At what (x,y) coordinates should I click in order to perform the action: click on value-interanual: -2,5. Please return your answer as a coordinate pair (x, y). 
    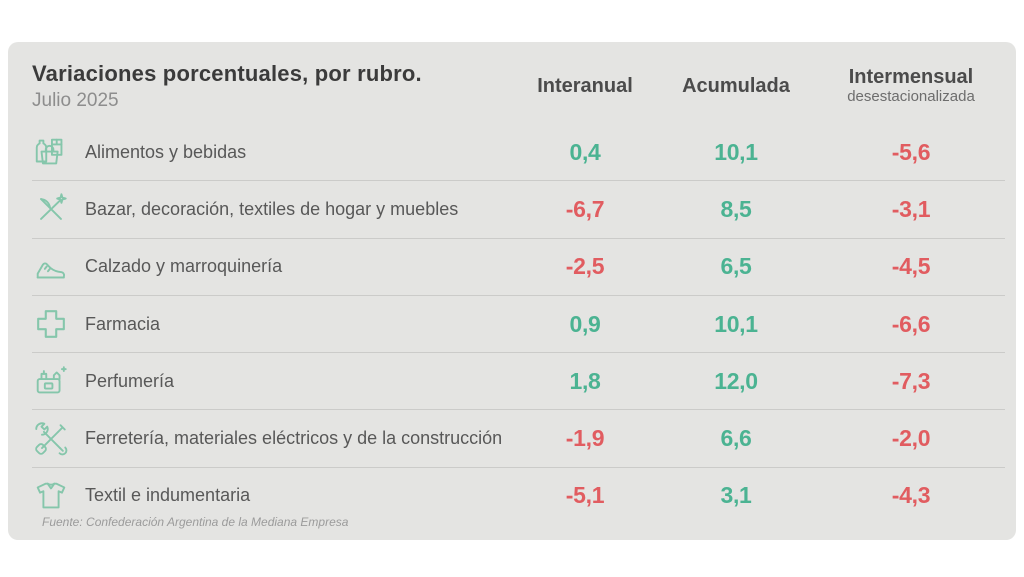
    Looking at the image, I should click on (585, 266).